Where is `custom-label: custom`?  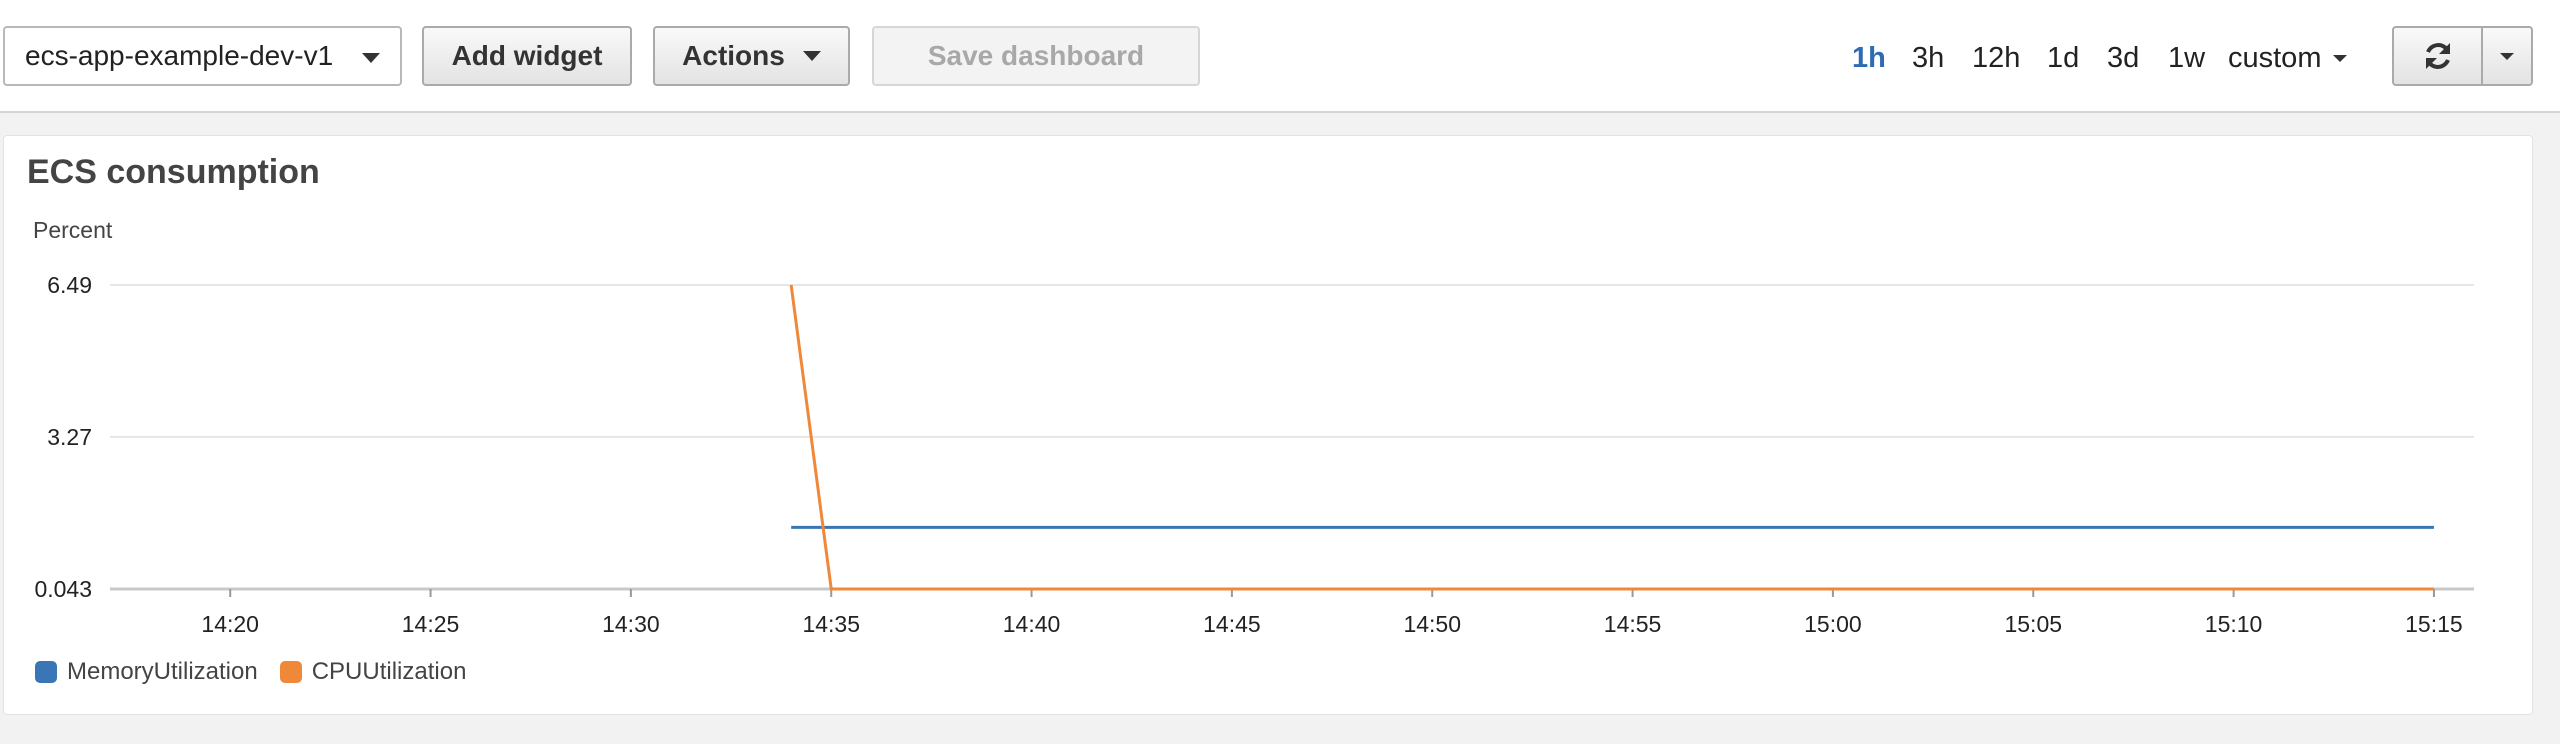
custom-label: custom is located at coordinates (2275, 58).